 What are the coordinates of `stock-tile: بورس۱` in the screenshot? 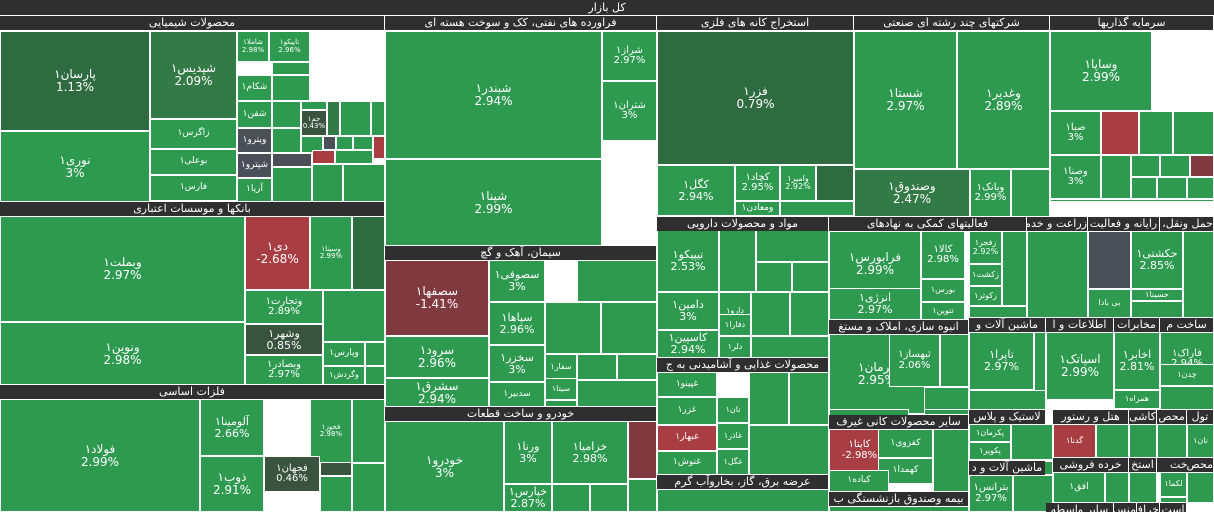 It's located at (943, 290).